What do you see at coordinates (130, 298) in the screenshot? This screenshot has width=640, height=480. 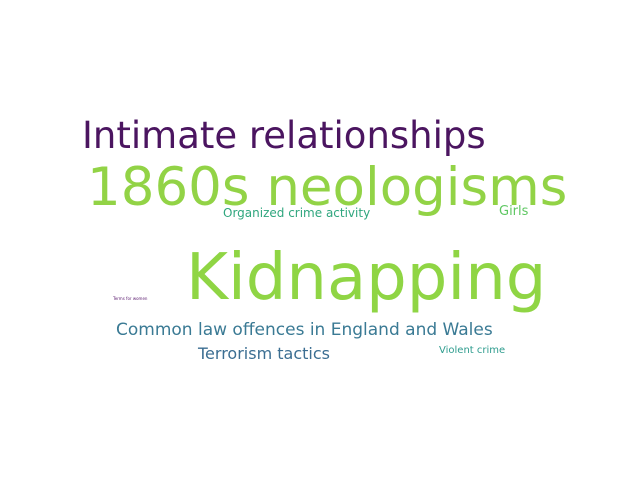 I see `word-terms-for-women: Terms for women` at bounding box center [130, 298].